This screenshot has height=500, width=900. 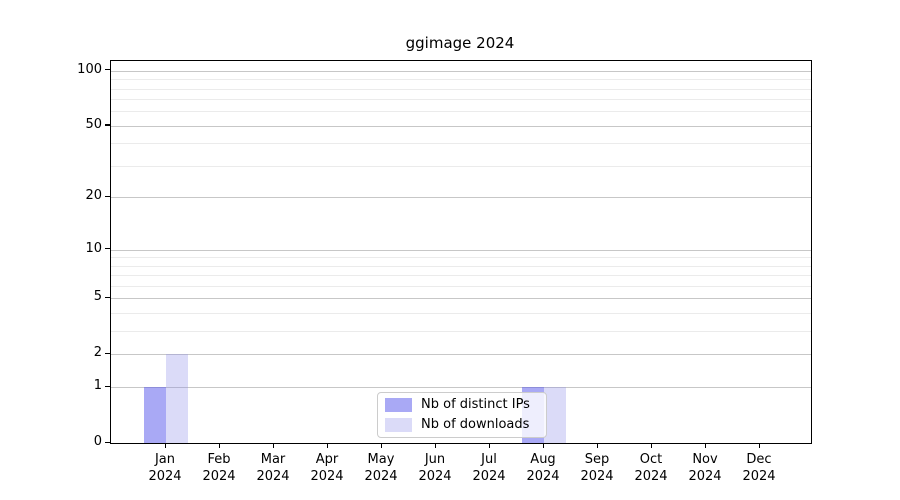 I want to click on bar-distinct-ips, so click(x=155, y=415).